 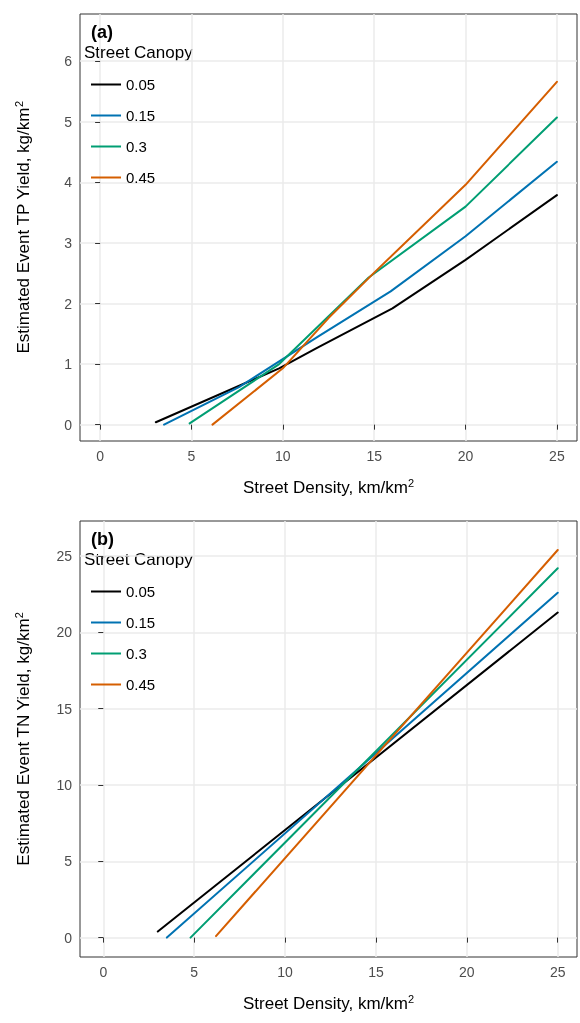 I want to click on y-axis-title: Estimated Event TN Yield, kg/km2, so click(x=22, y=739).